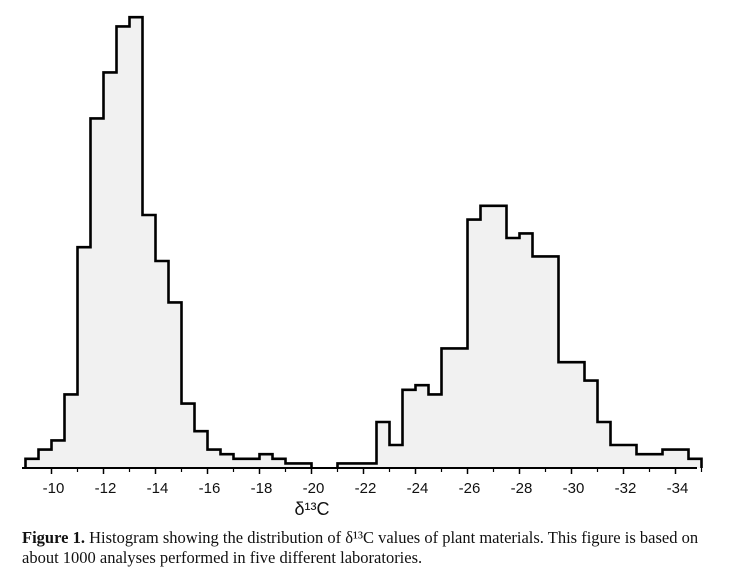  Describe the element at coordinates (522, 488) in the screenshot. I see `x-tick-label: -28` at that location.